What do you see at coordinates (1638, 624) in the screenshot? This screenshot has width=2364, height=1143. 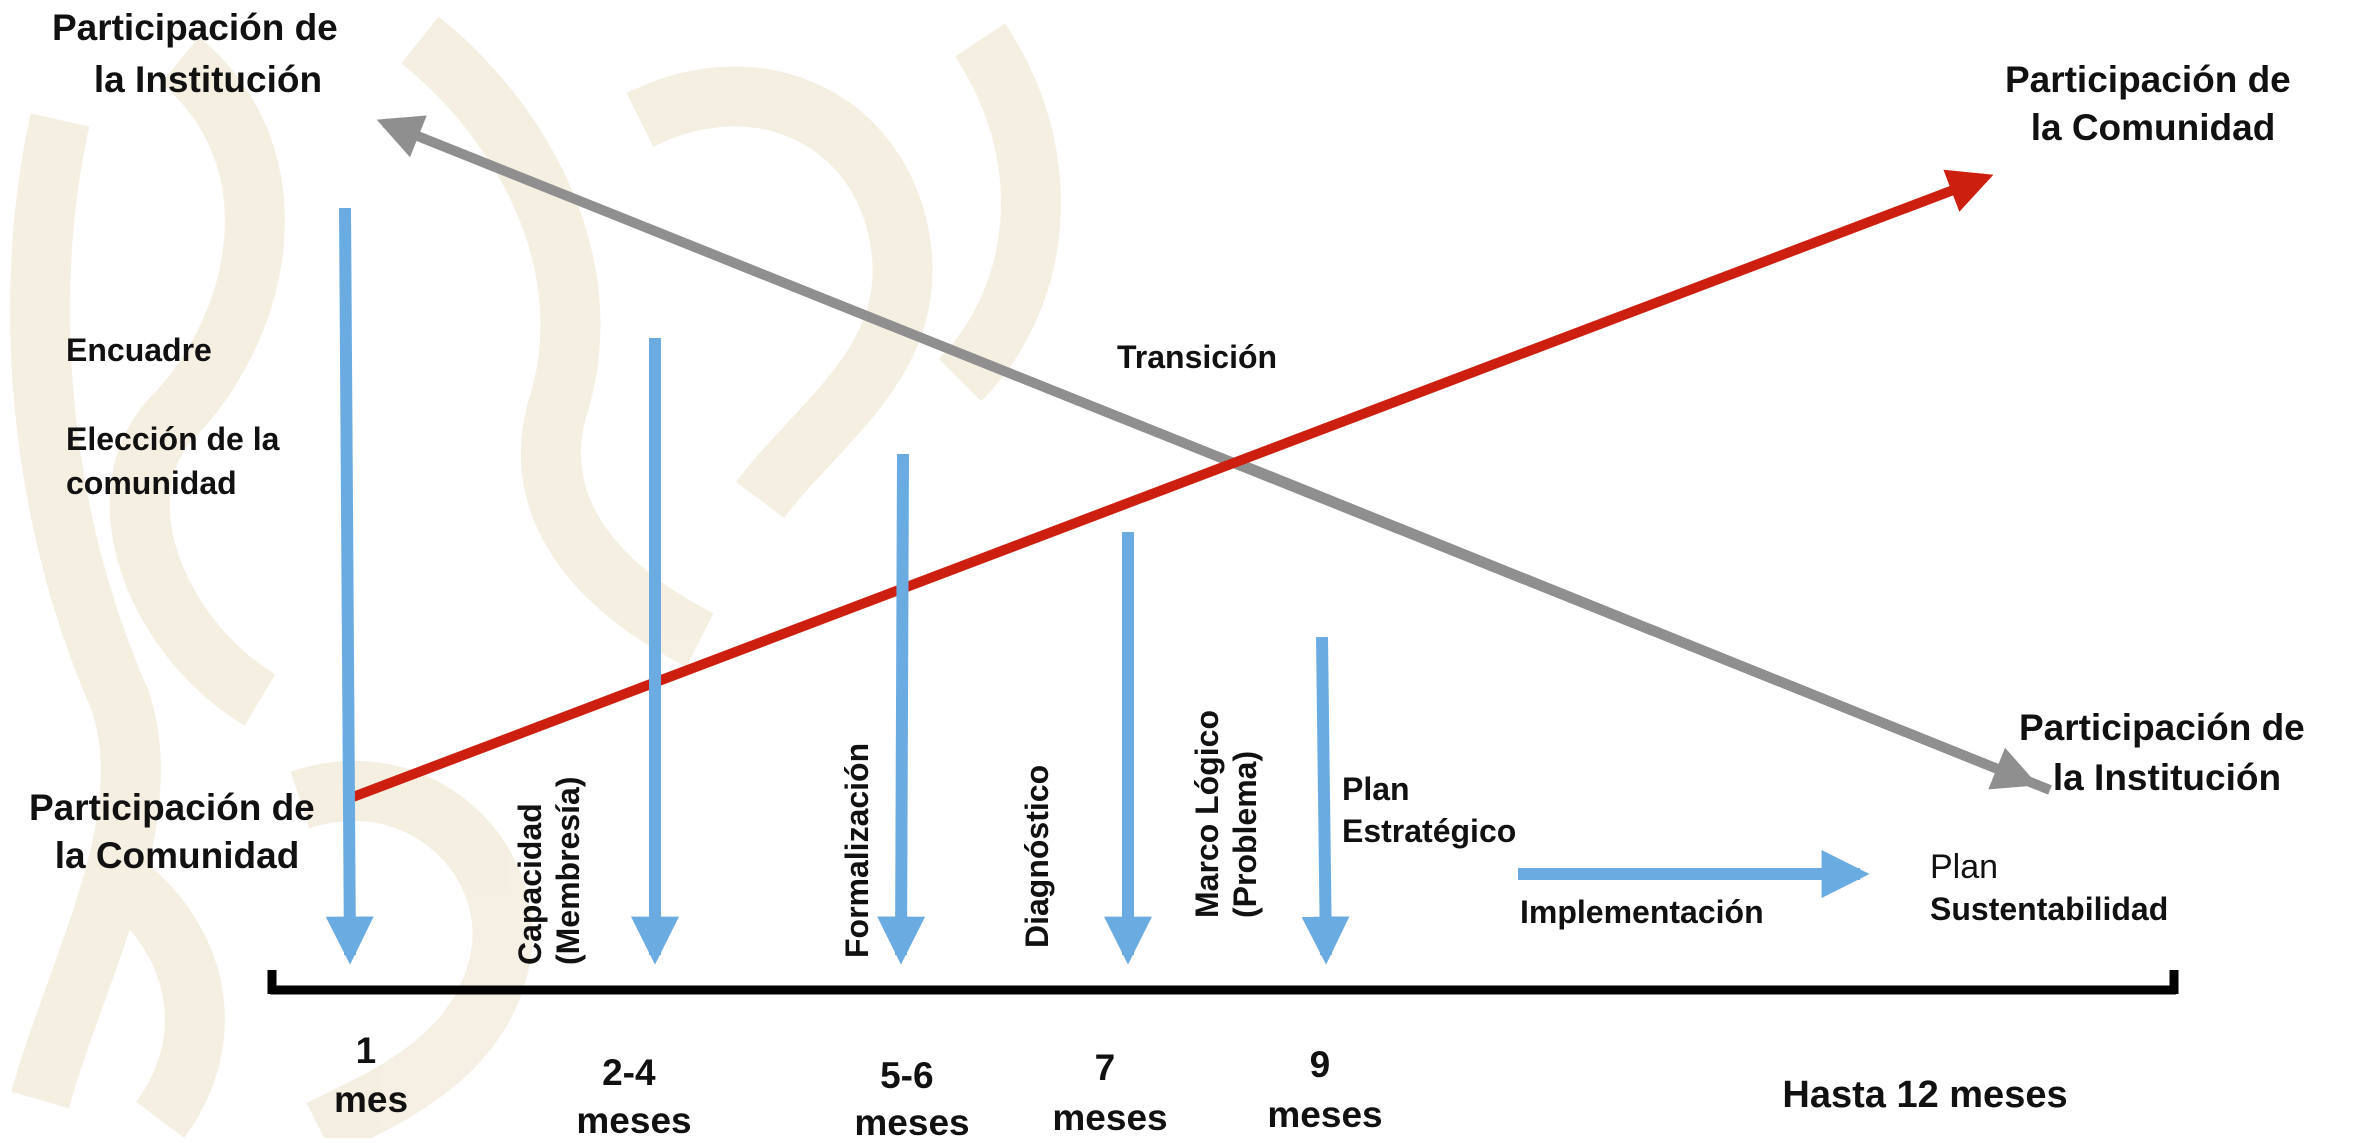 I see `gray-institution-arrow-tail` at bounding box center [1638, 624].